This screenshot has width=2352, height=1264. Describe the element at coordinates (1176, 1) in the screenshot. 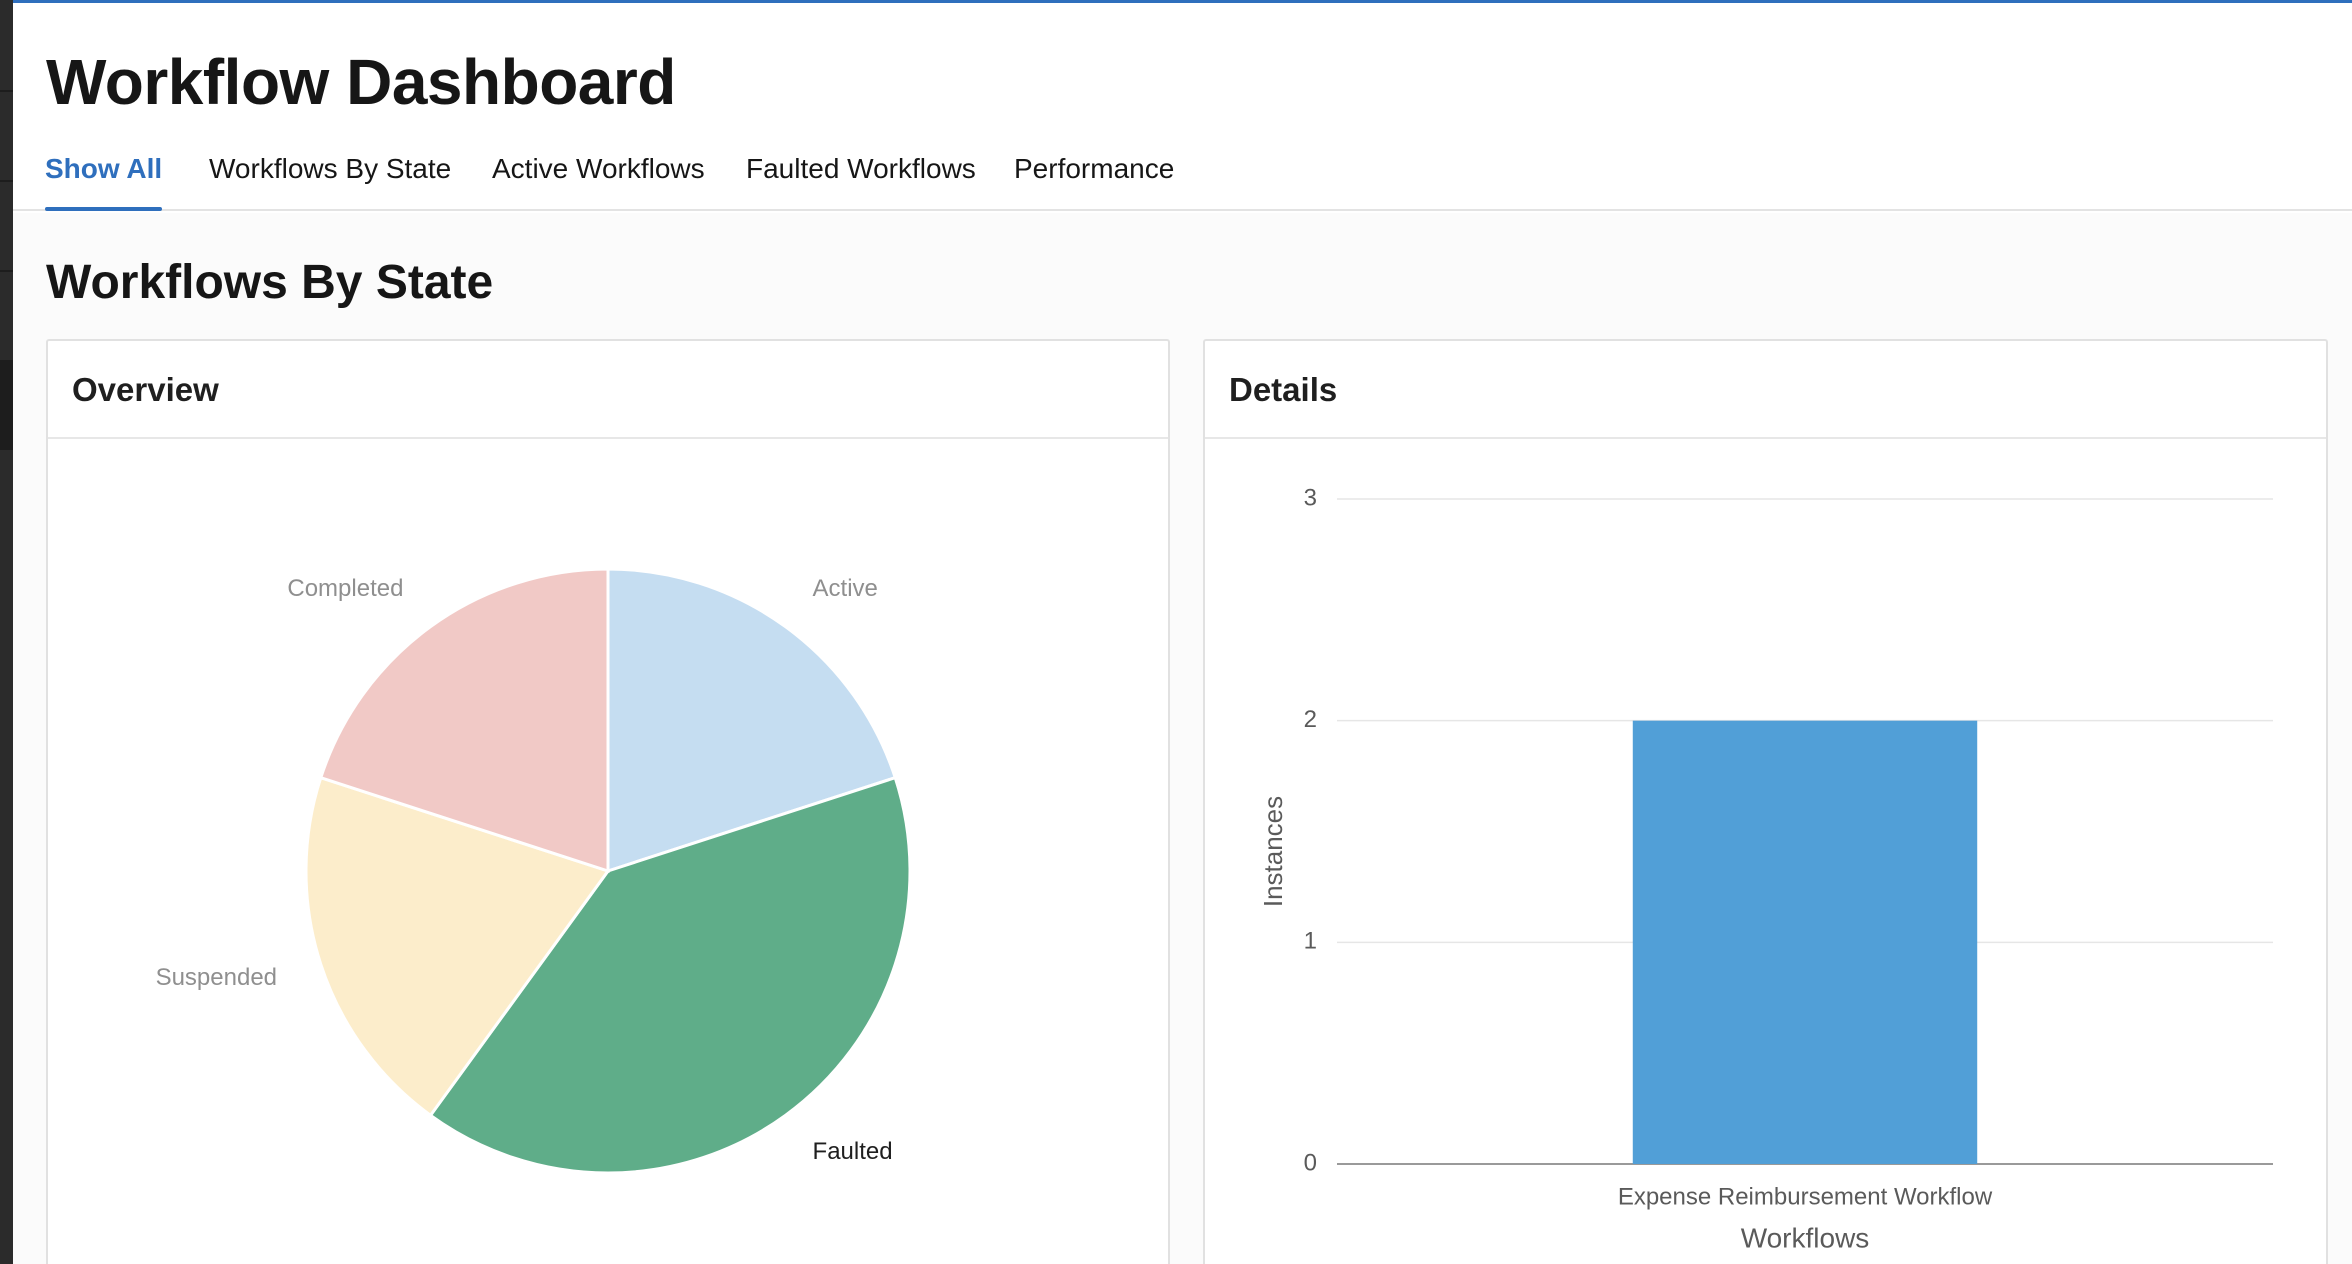

I see `top-accent-bar` at that location.